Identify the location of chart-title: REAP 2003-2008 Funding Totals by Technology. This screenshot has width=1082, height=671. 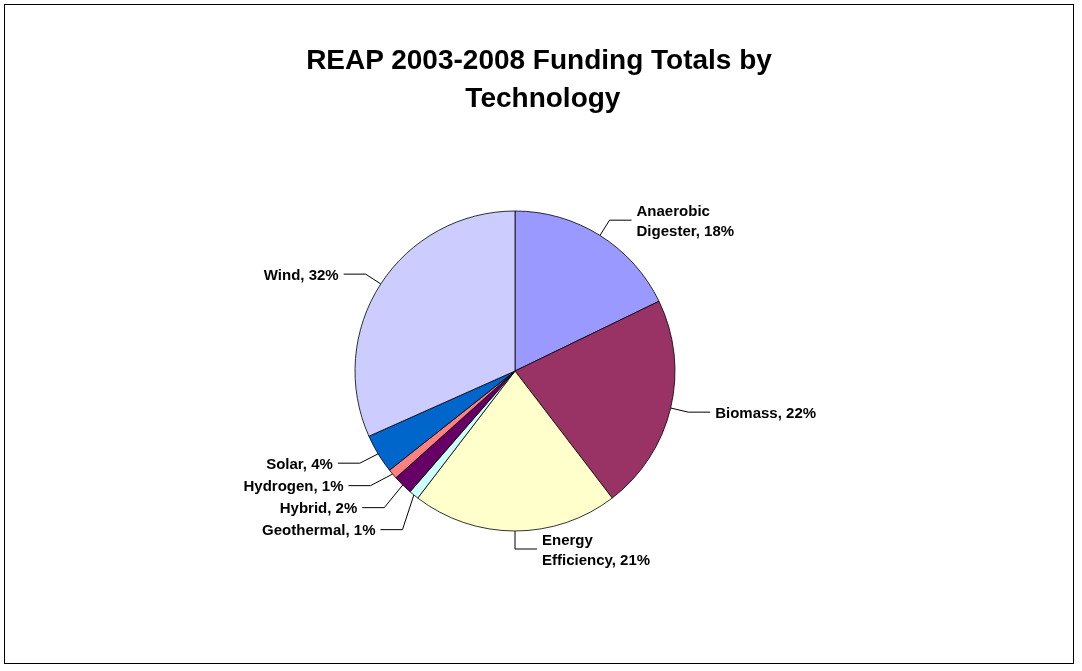
(539, 78).